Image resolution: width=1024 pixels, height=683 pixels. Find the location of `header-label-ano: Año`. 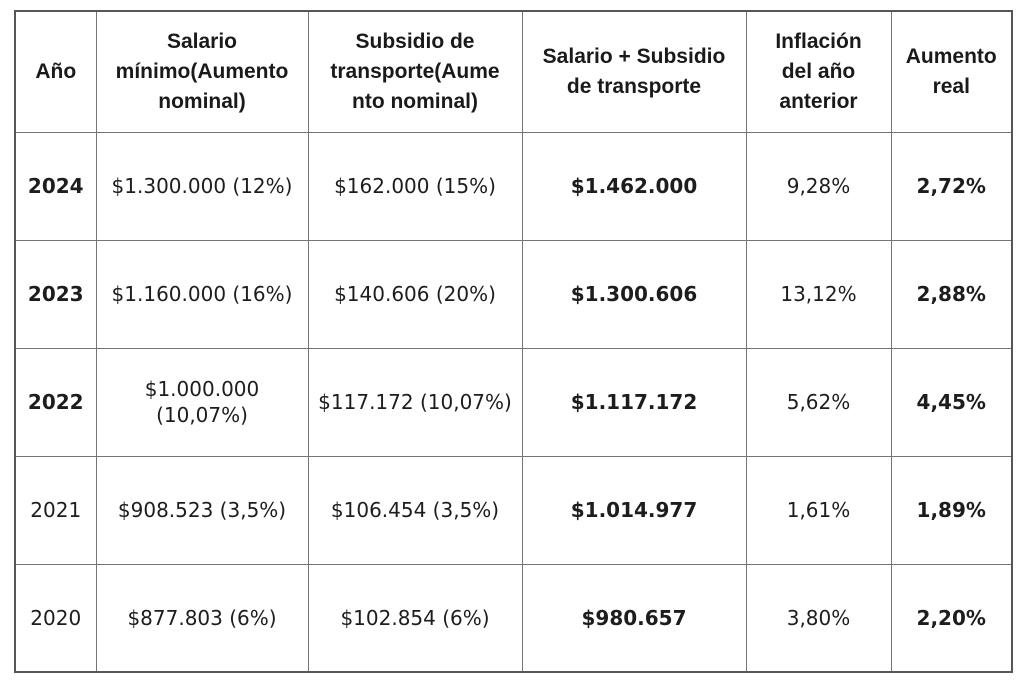

header-label-ano: Año is located at coordinates (56, 71).